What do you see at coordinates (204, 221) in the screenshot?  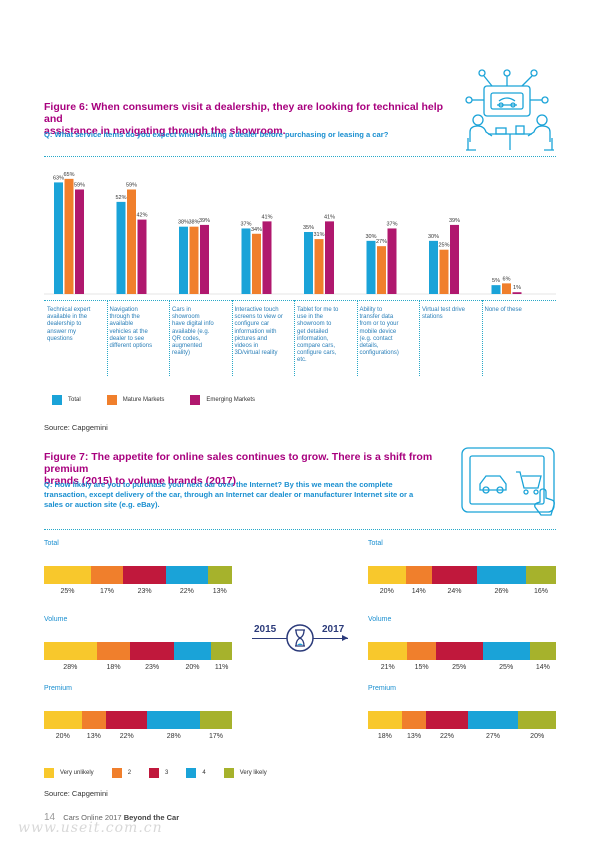 I see `bar-label-3-emerging: 39%` at bounding box center [204, 221].